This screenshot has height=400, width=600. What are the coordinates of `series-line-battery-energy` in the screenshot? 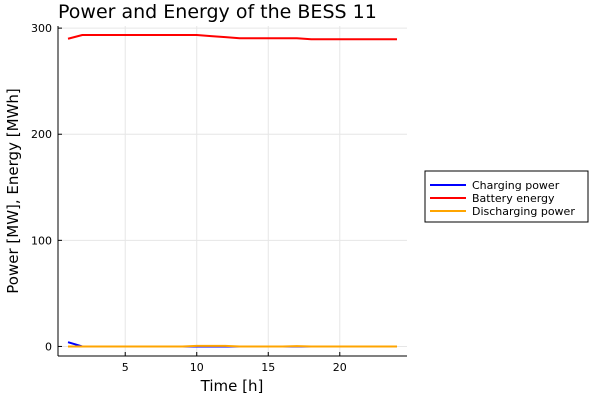 It's located at (232, 37).